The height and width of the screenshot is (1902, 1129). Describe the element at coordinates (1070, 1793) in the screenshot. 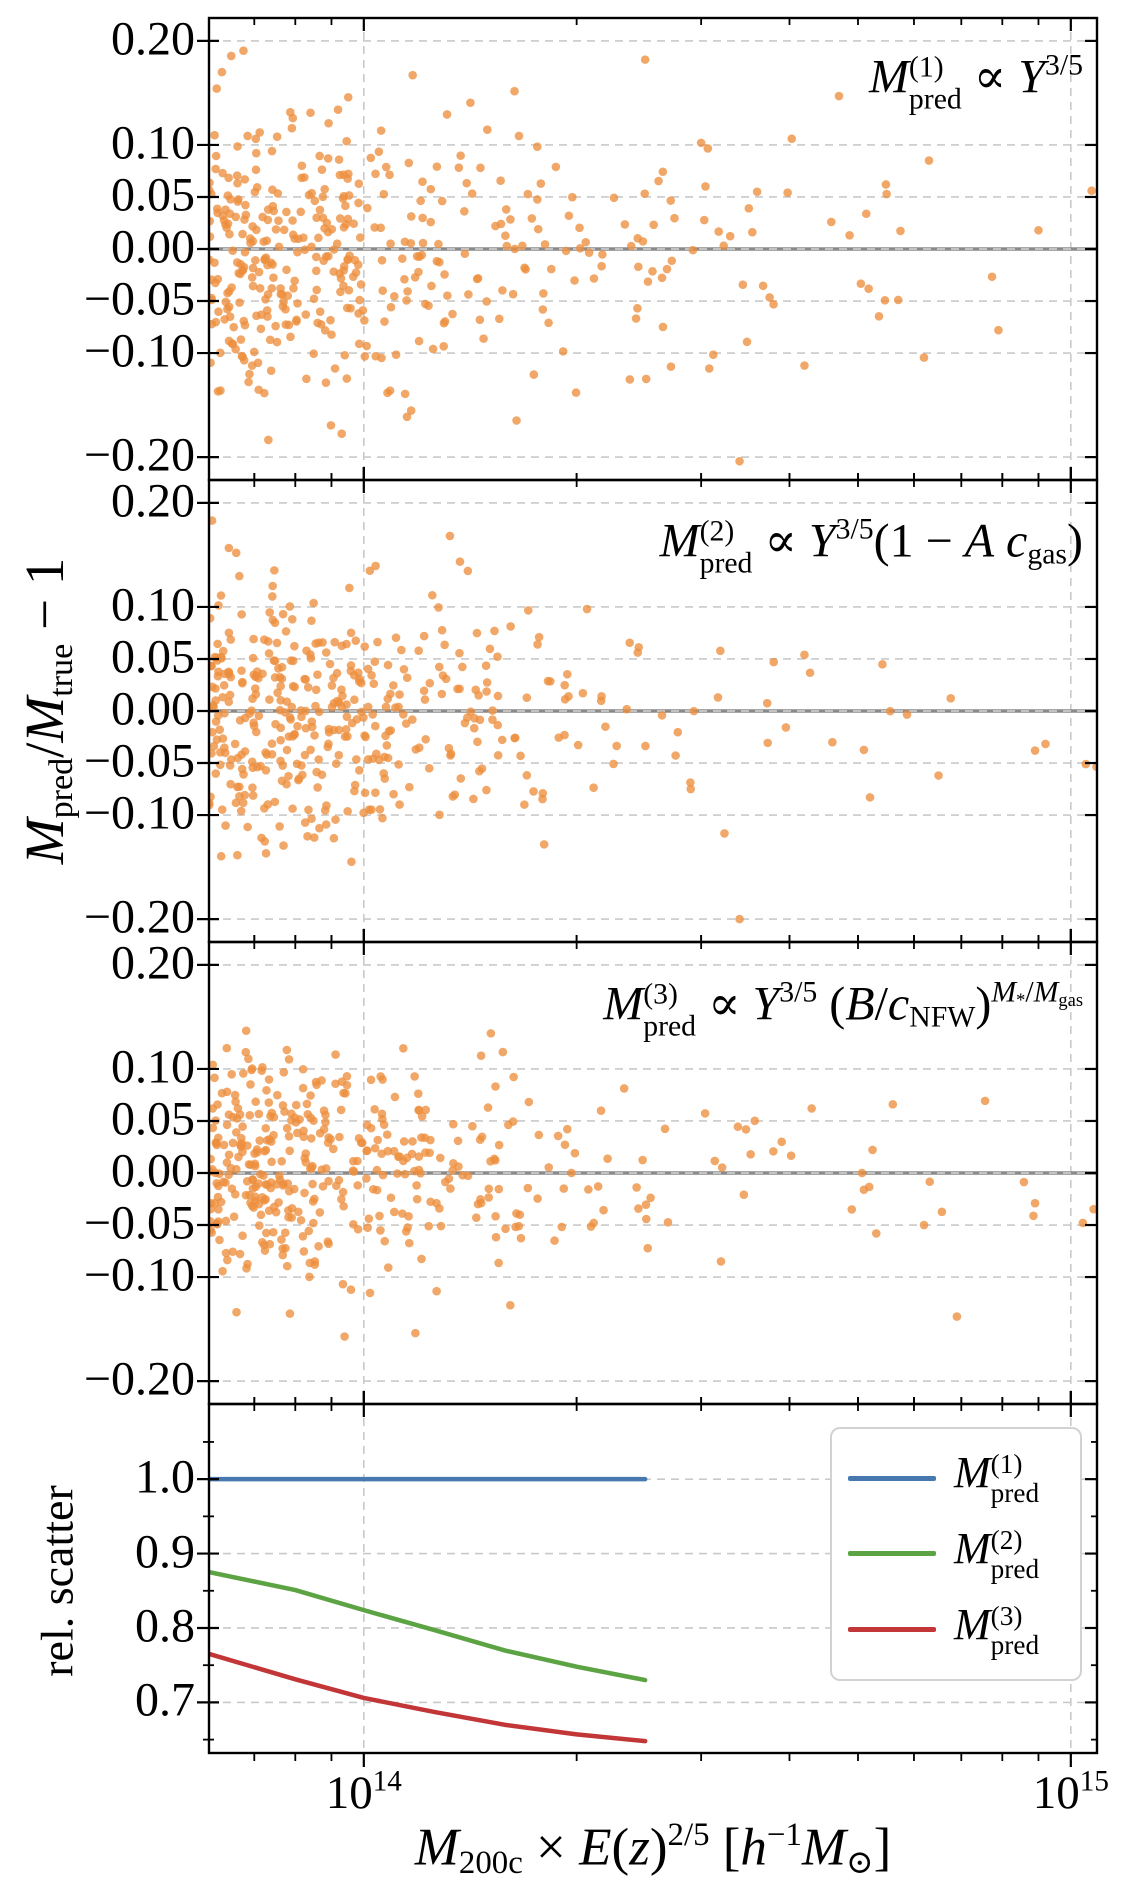

I see `x-tick-label: 1015` at that location.